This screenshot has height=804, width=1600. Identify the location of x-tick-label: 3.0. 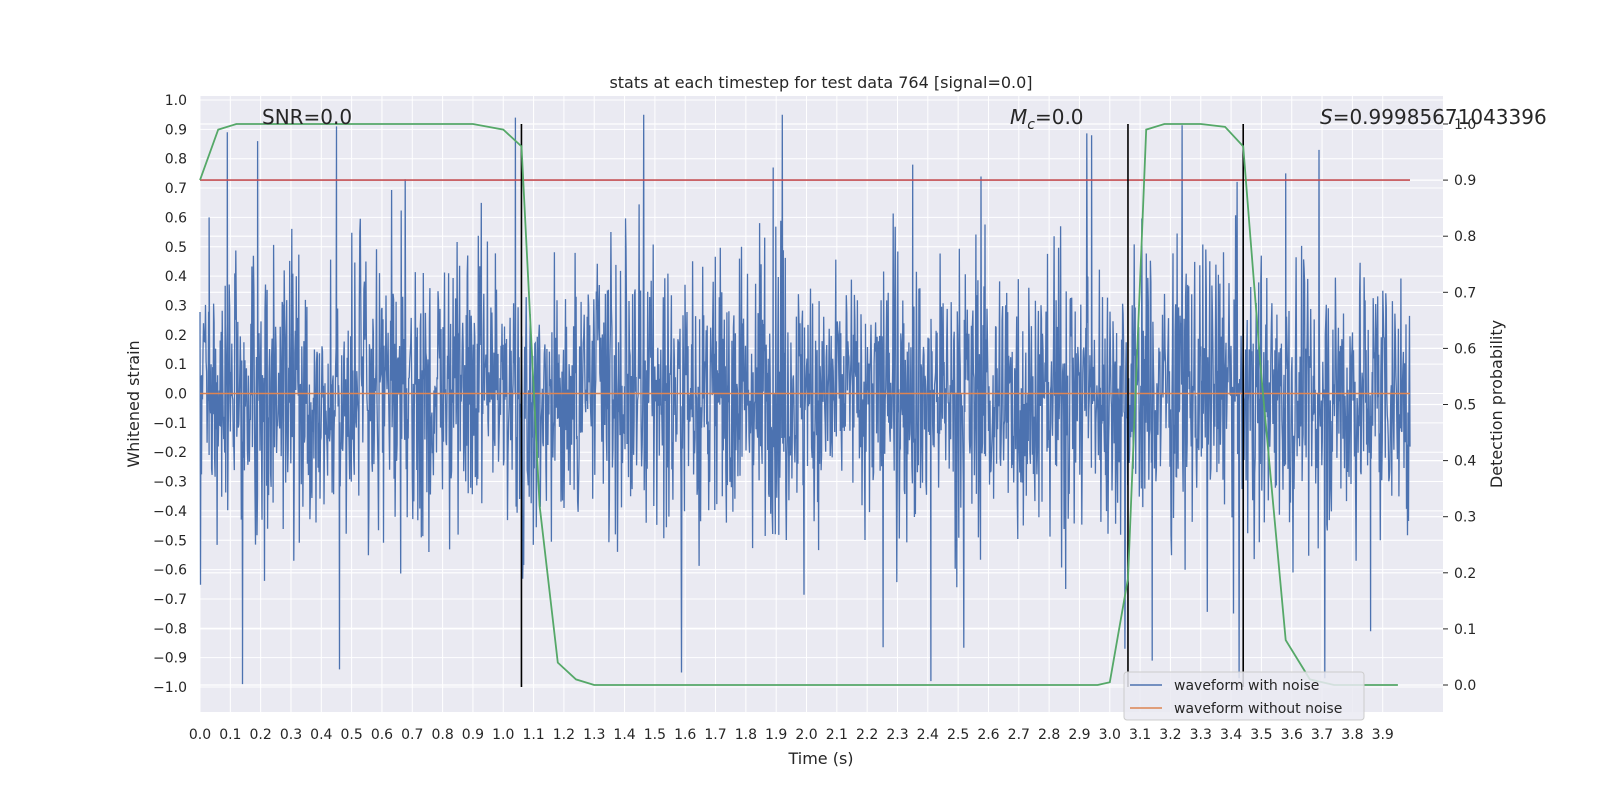
(1110, 735).